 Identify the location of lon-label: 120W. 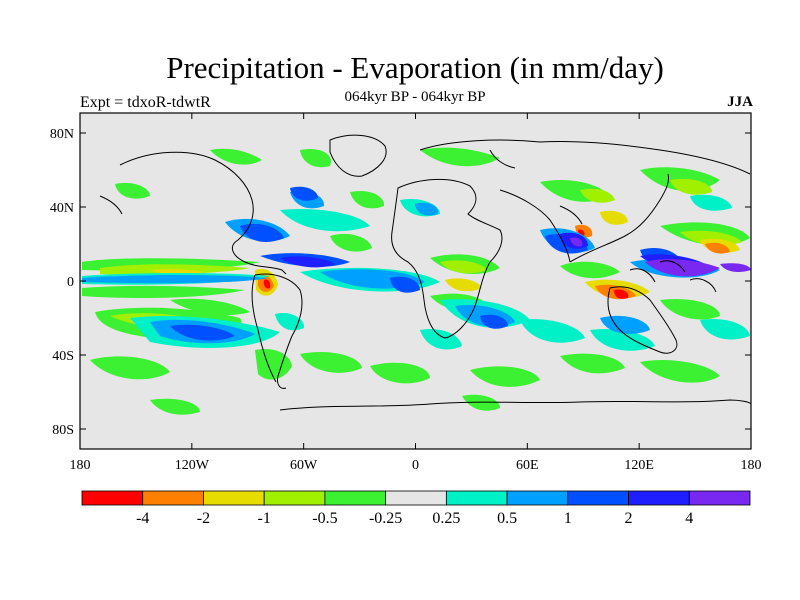
(192, 465).